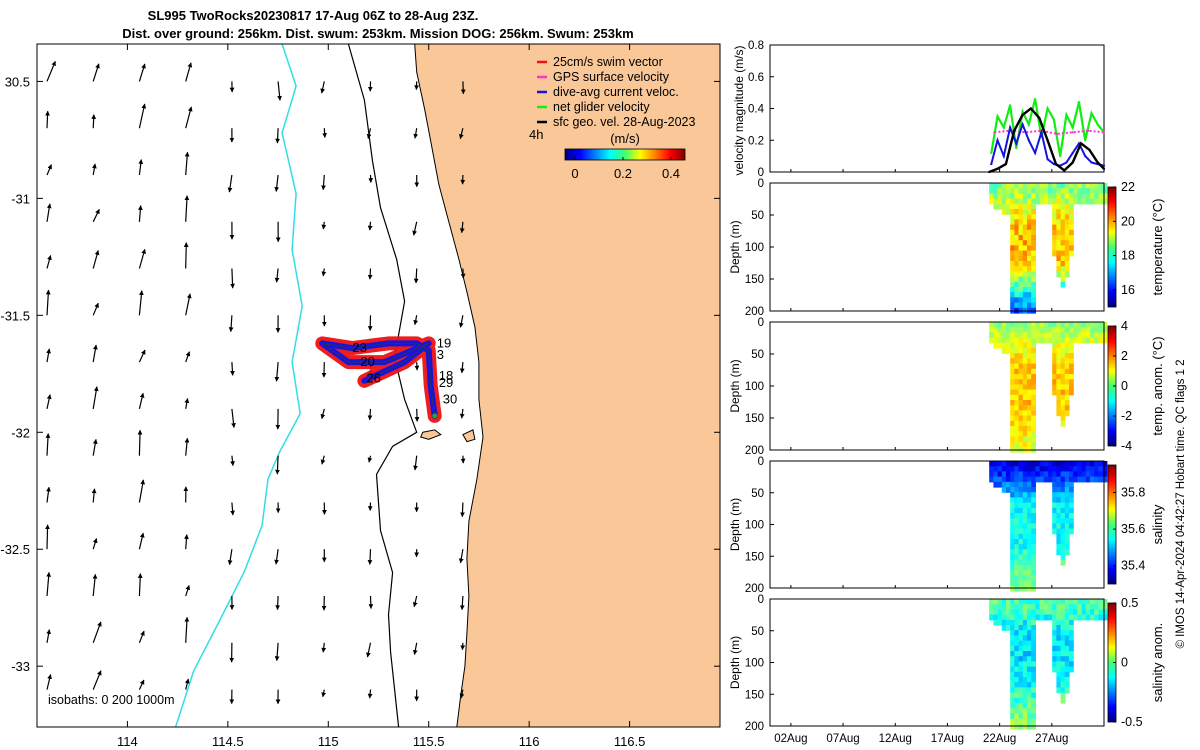  Describe the element at coordinates (444, 342) in the screenshot. I see `track-day-label: 19` at that location.